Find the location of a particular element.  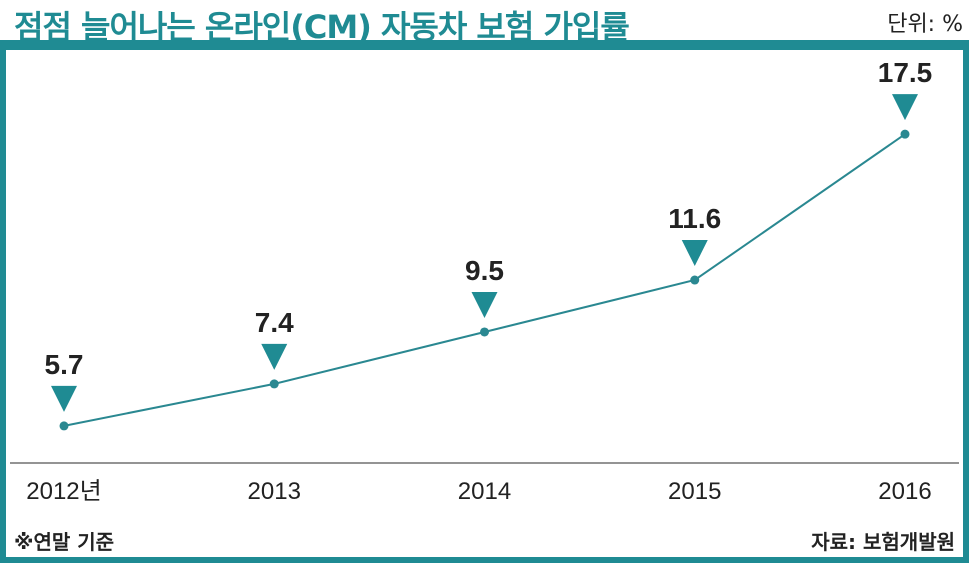

data-label: 7.4 is located at coordinates (274, 322).